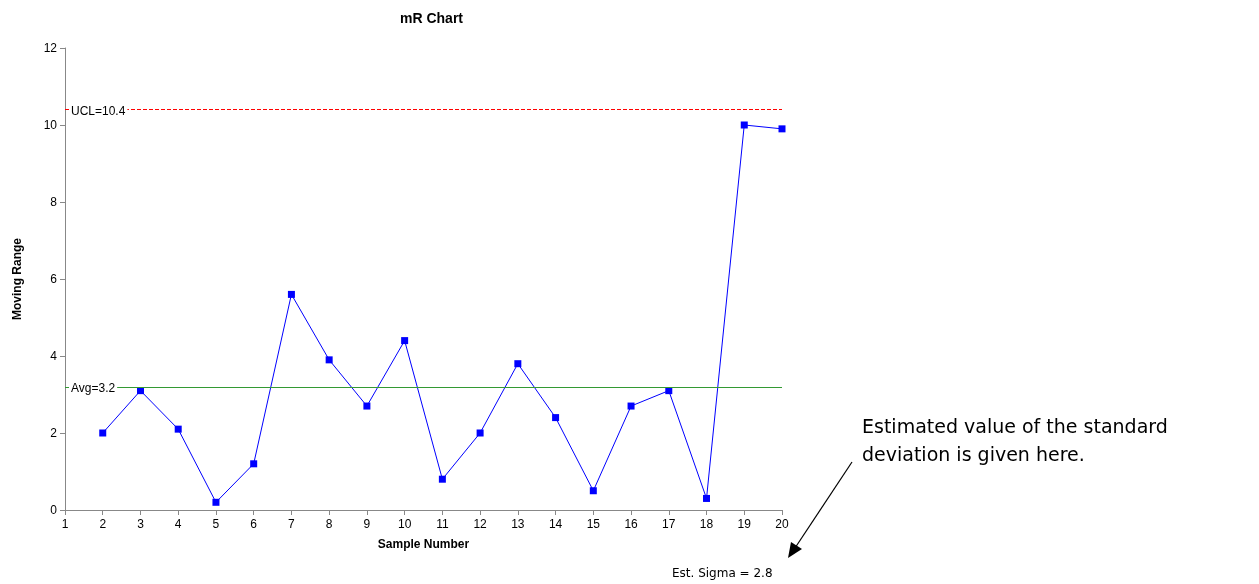 The height and width of the screenshot is (584, 1259). Describe the element at coordinates (404, 524) in the screenshot. I see `x-tick-label: 10` at that location.